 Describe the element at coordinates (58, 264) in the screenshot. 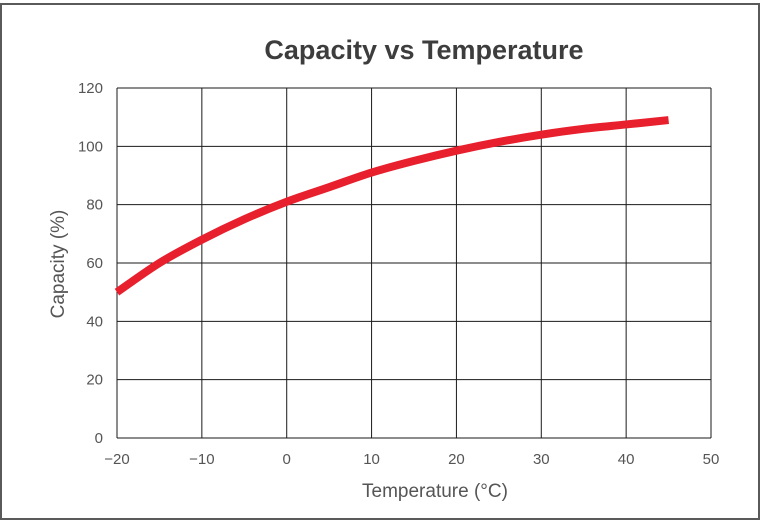

I see `y-axis-label: Capacity (%)` at that location.